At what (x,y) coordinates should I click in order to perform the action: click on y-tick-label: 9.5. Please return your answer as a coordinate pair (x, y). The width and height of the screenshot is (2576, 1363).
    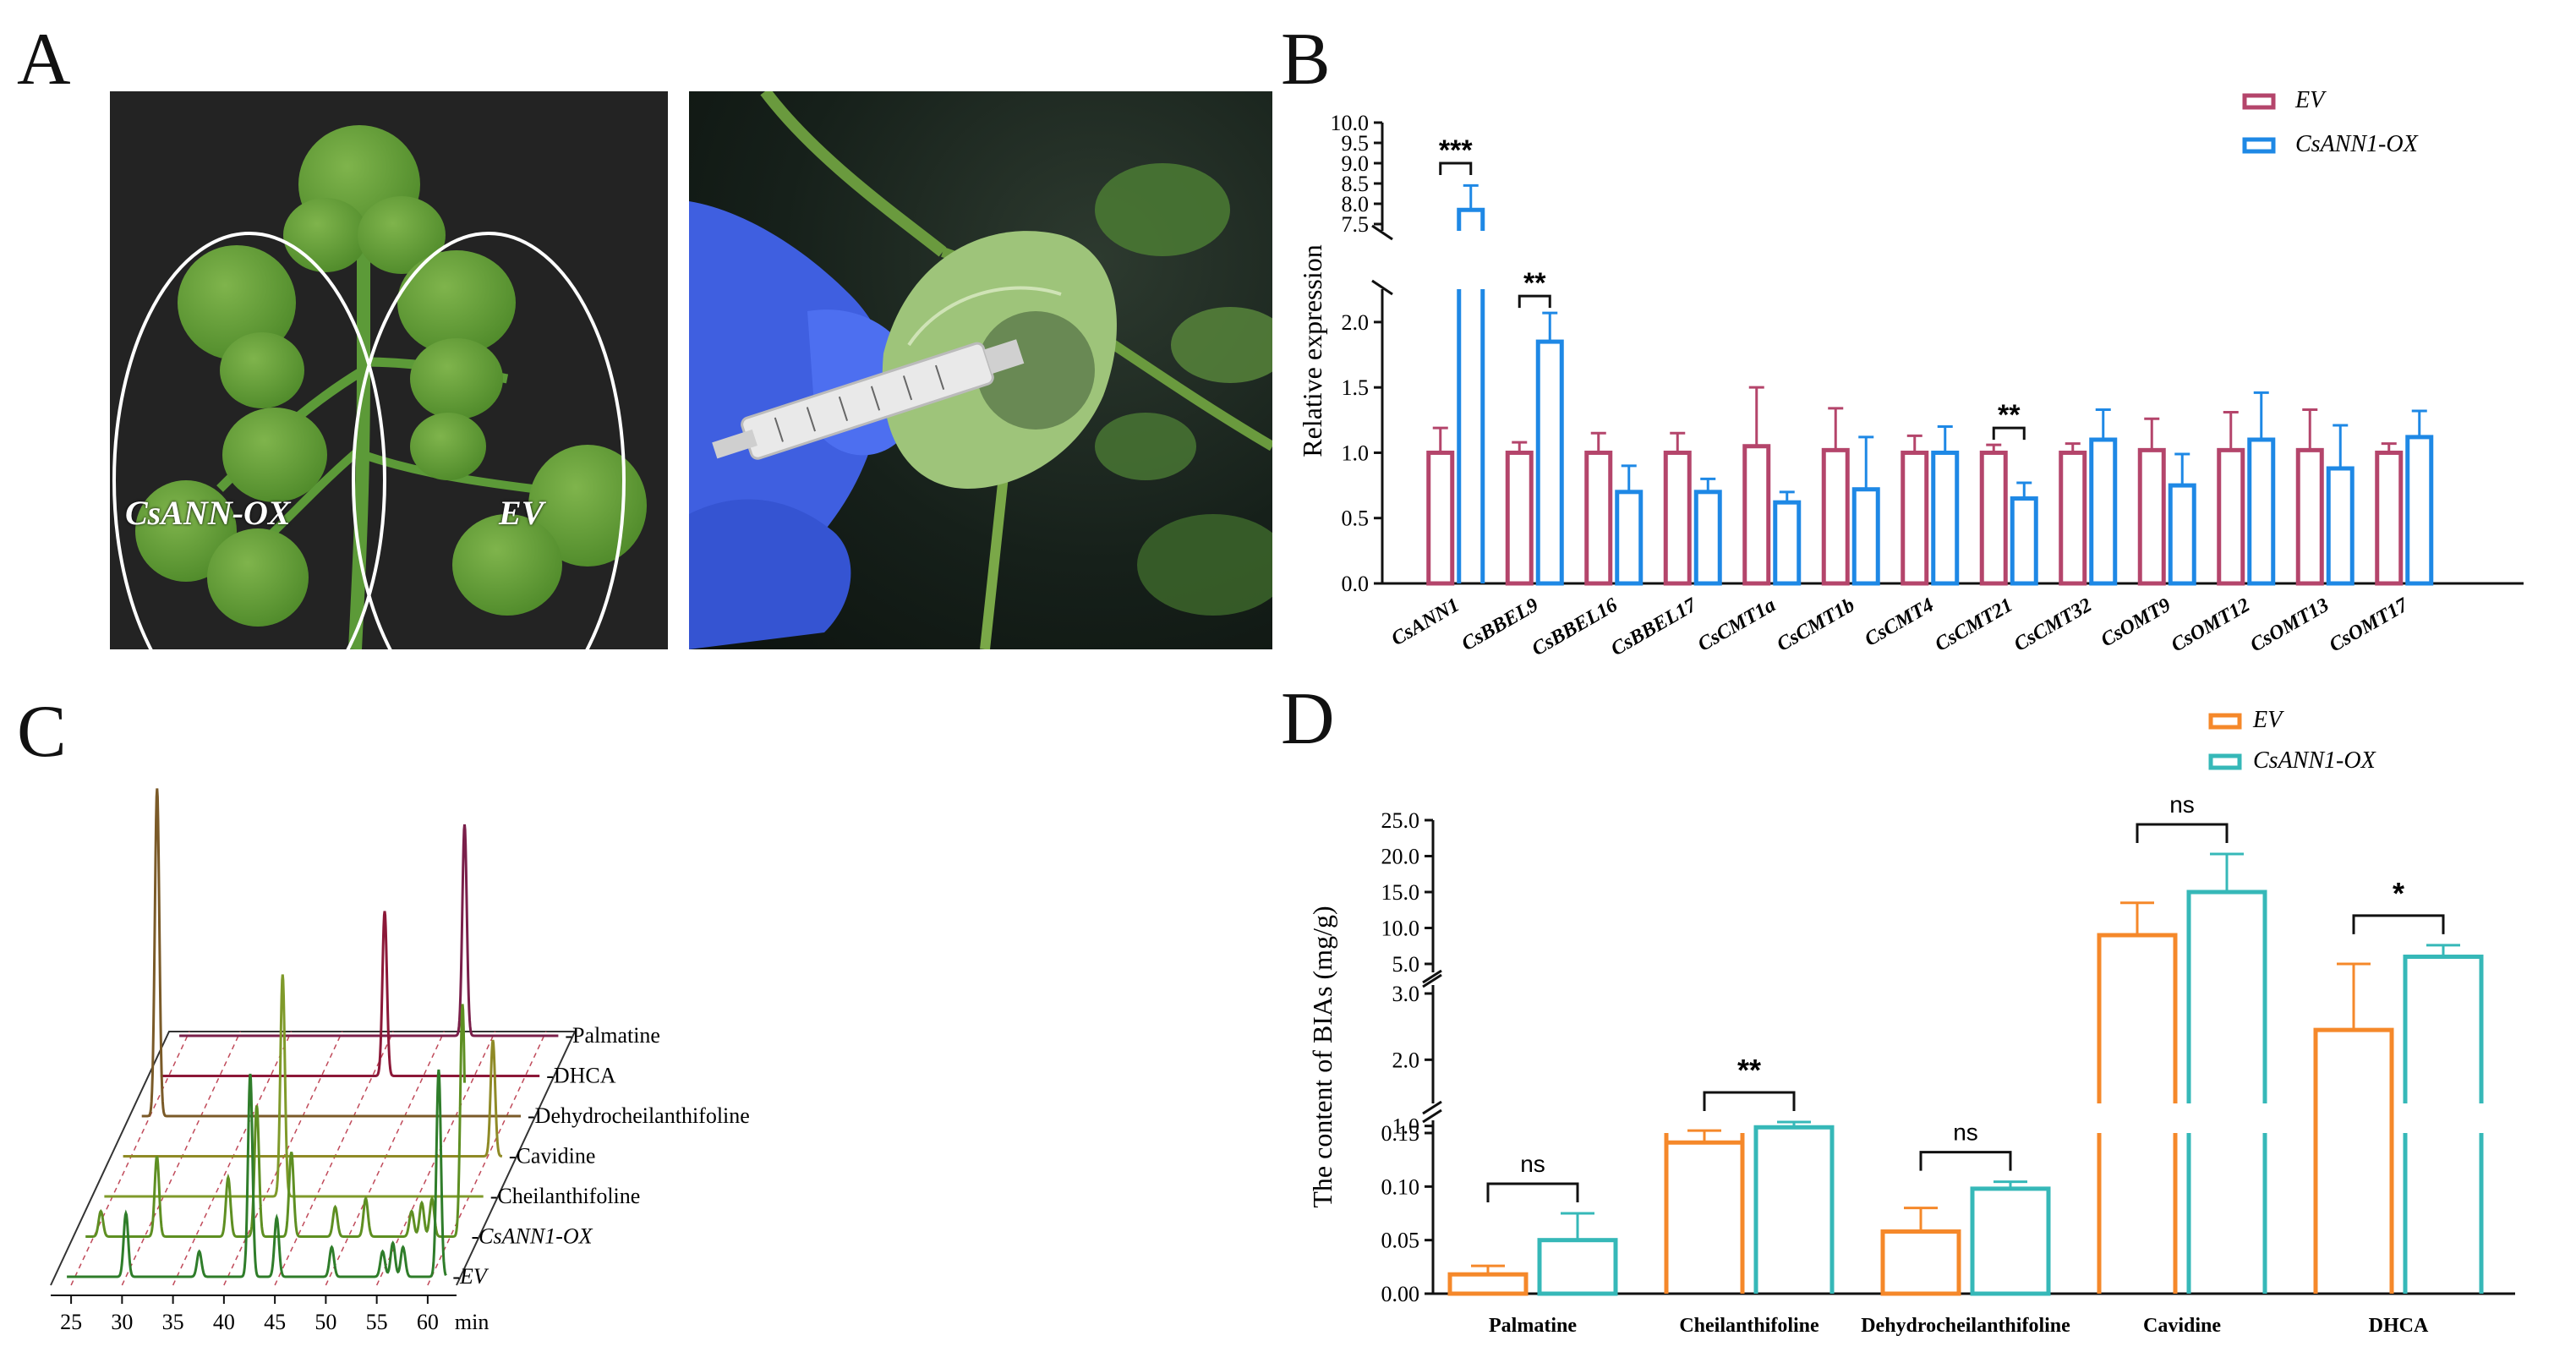
    Looking at the image, I should click on (1356, 143).